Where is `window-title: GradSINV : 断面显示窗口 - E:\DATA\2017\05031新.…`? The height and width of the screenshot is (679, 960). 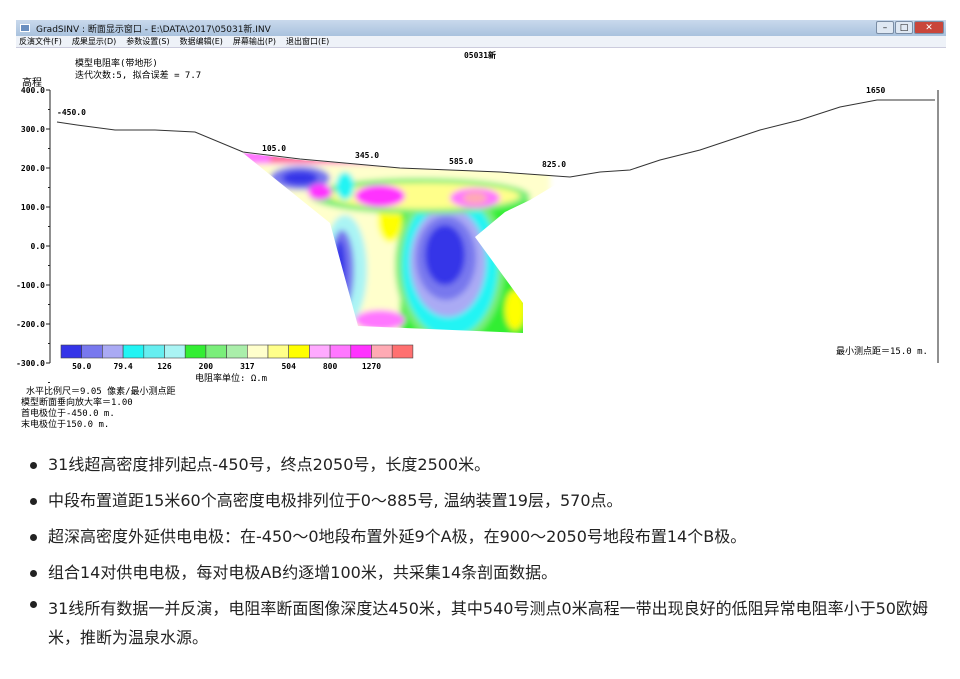 window-title: GradSINV : 断面显示窗口 - E:\DATA\2017\05031新.… is located at coordinates (153, 29).